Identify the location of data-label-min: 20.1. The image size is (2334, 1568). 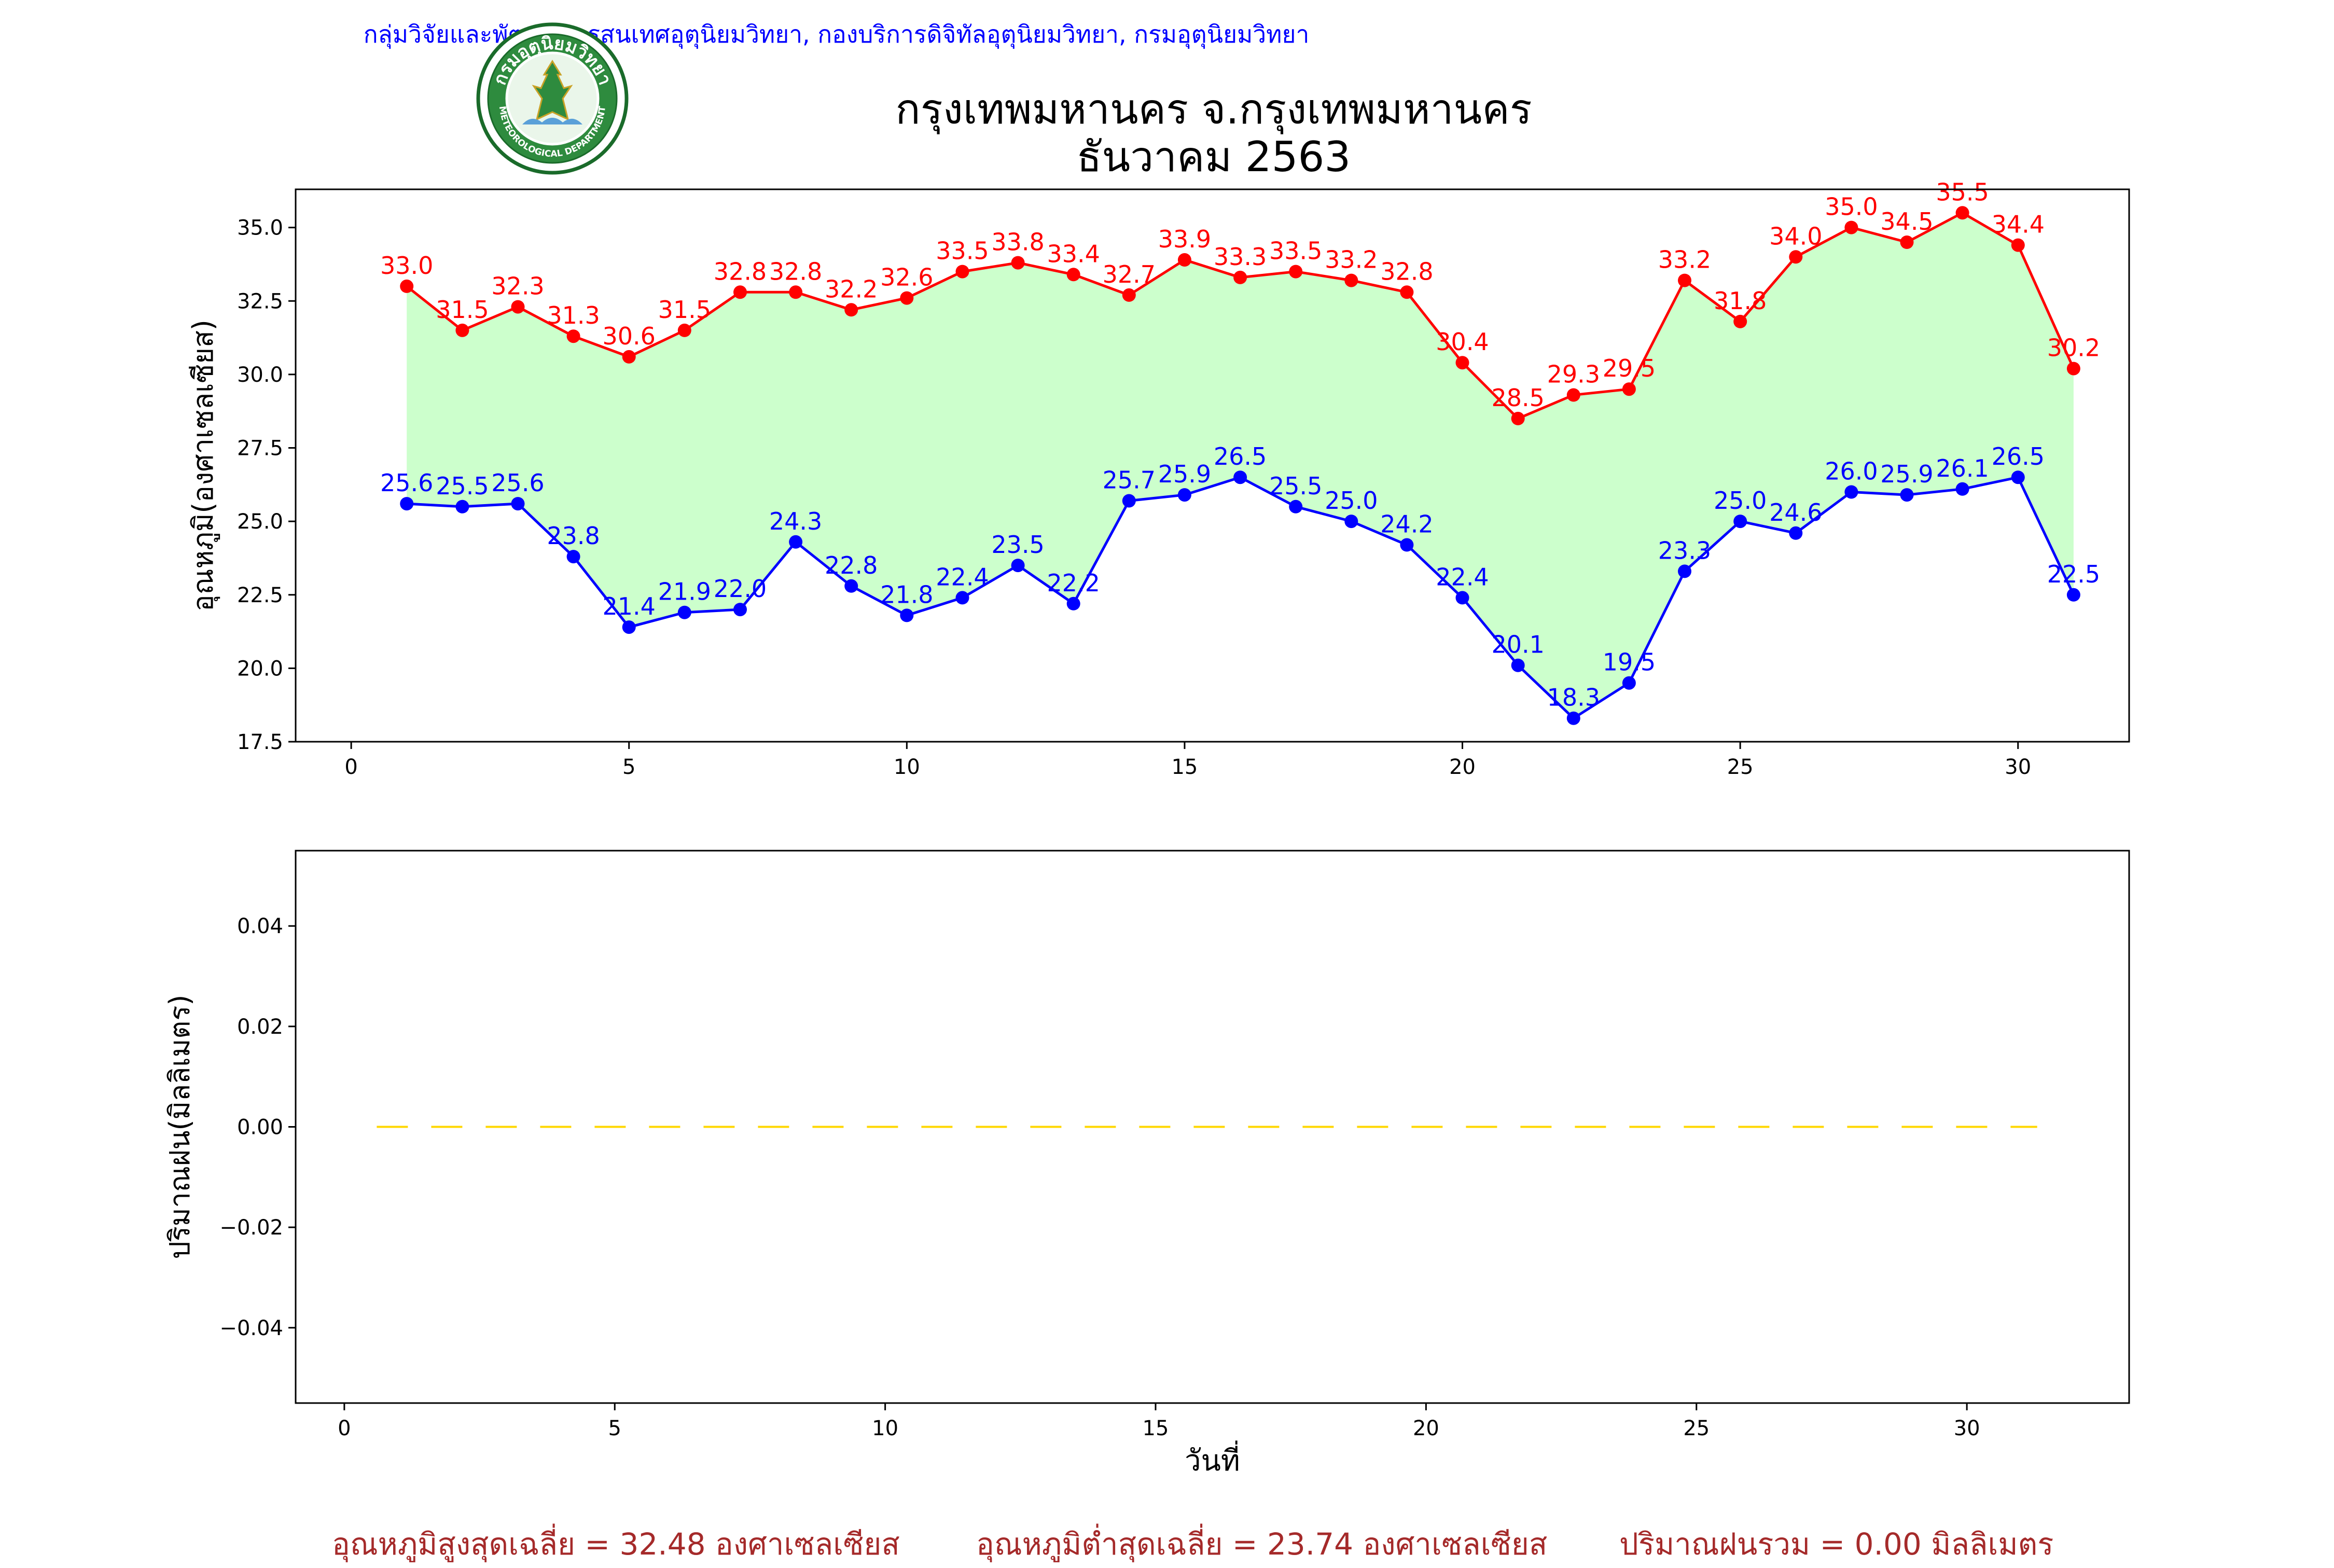
(1518, 645).